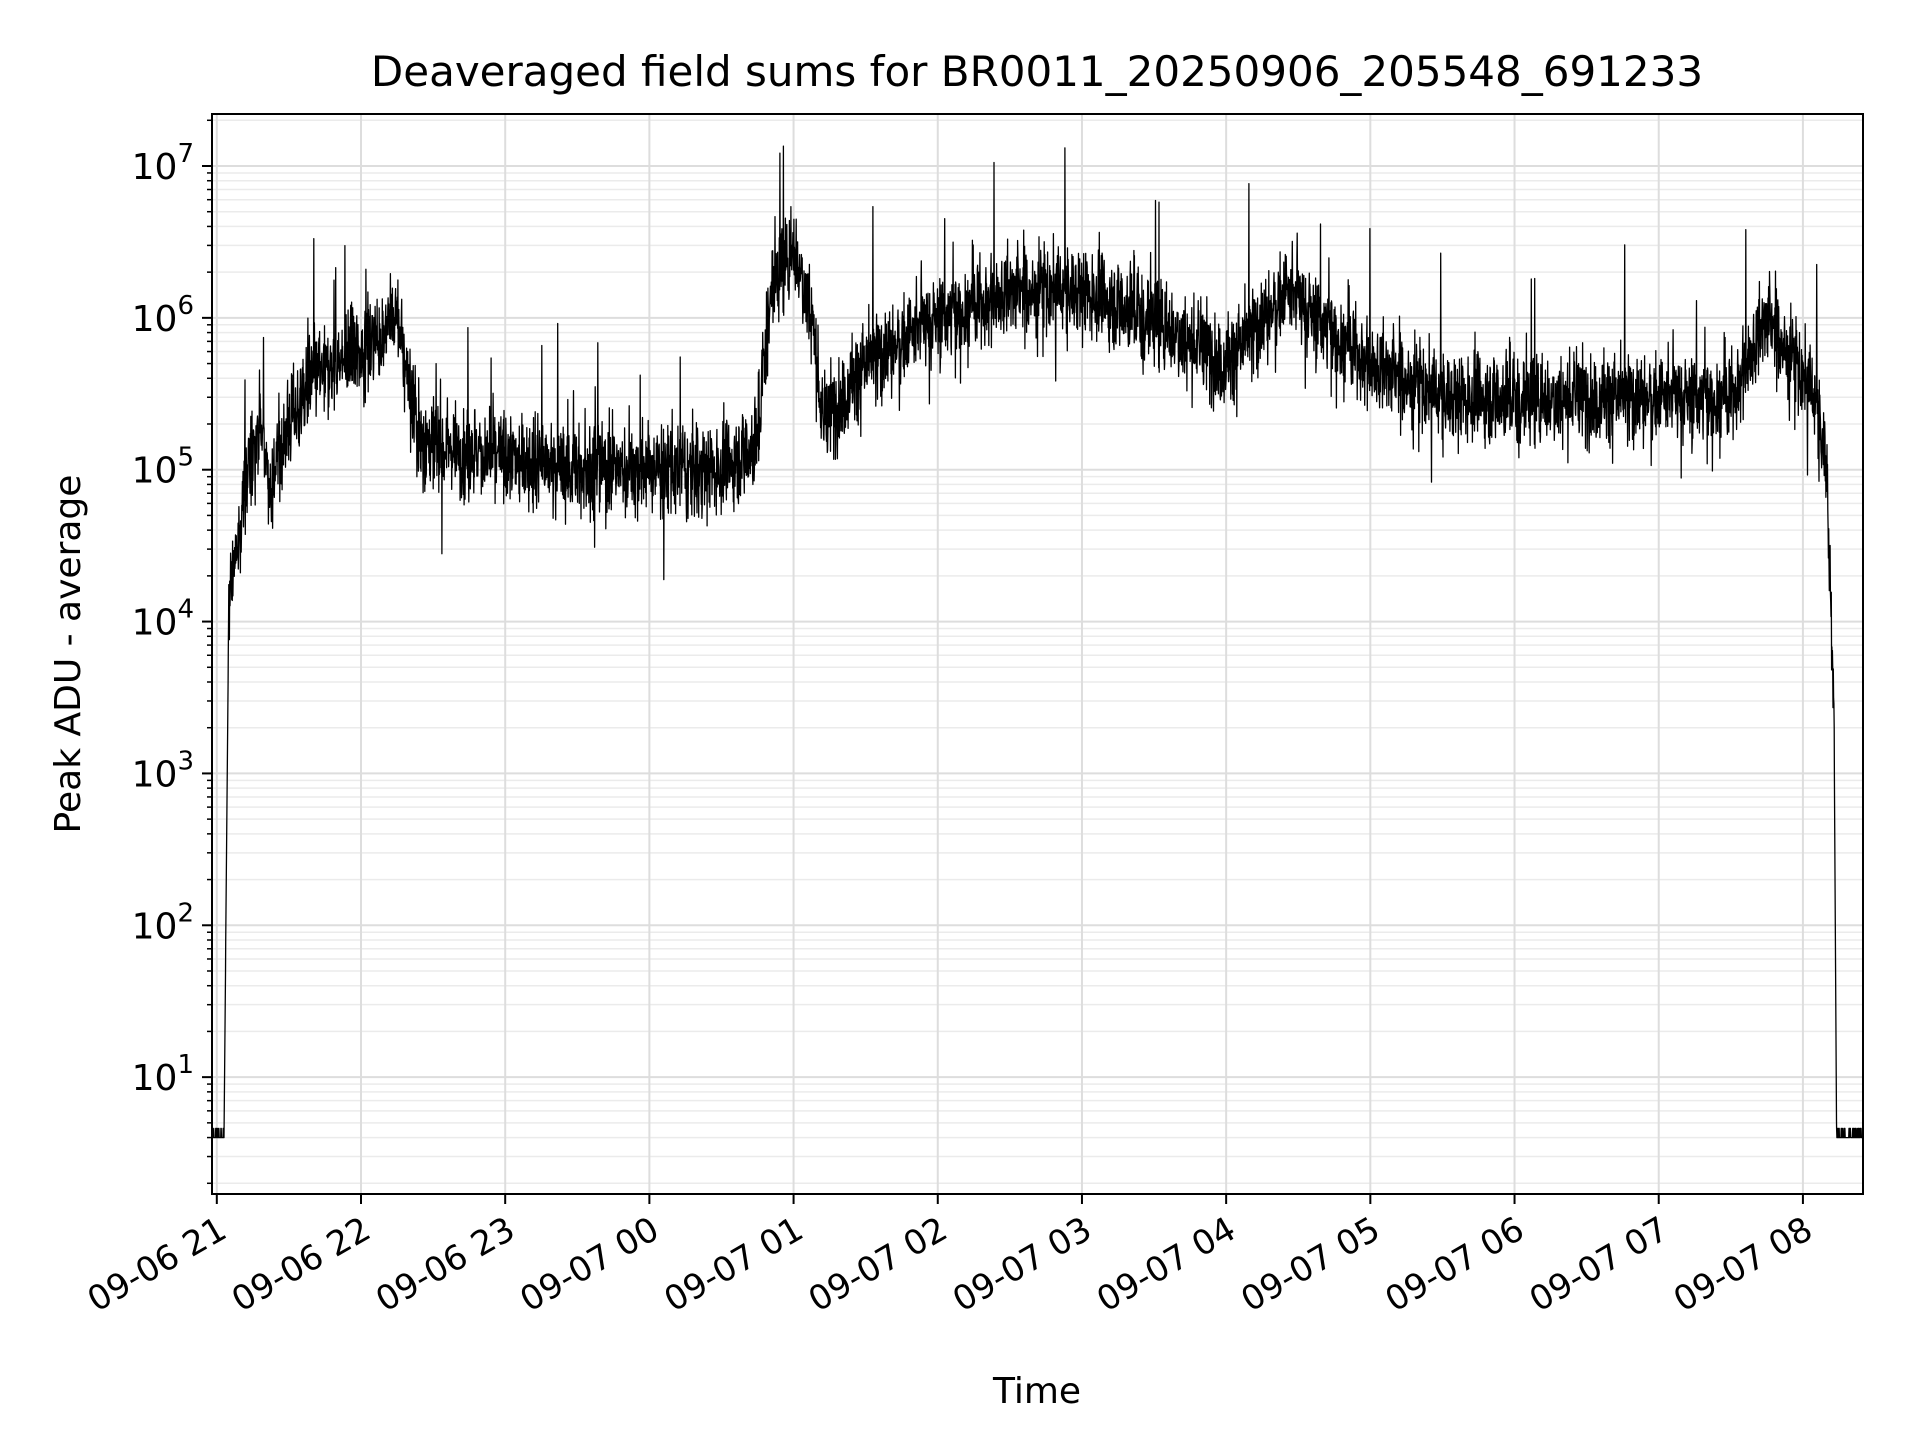 The height and width of the screenshot is (1440, 1920). I want to click on y-tick-label: 10⁵, so click(163, 467).